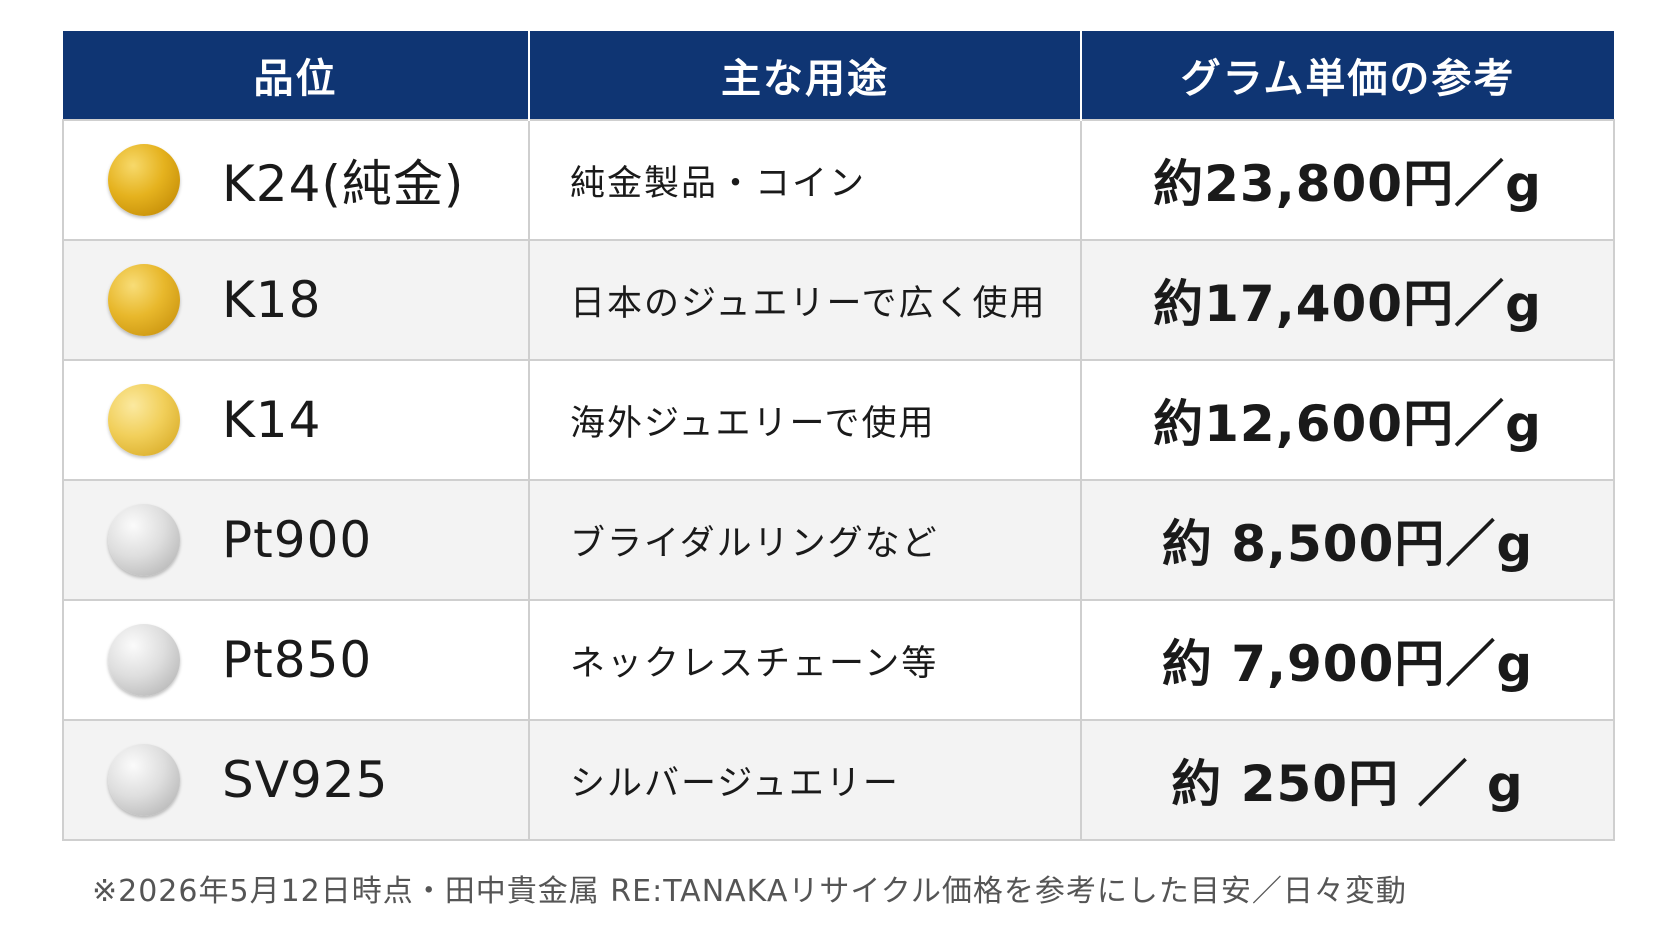  I want to click on grade-label: SV925, so click(305, 780).